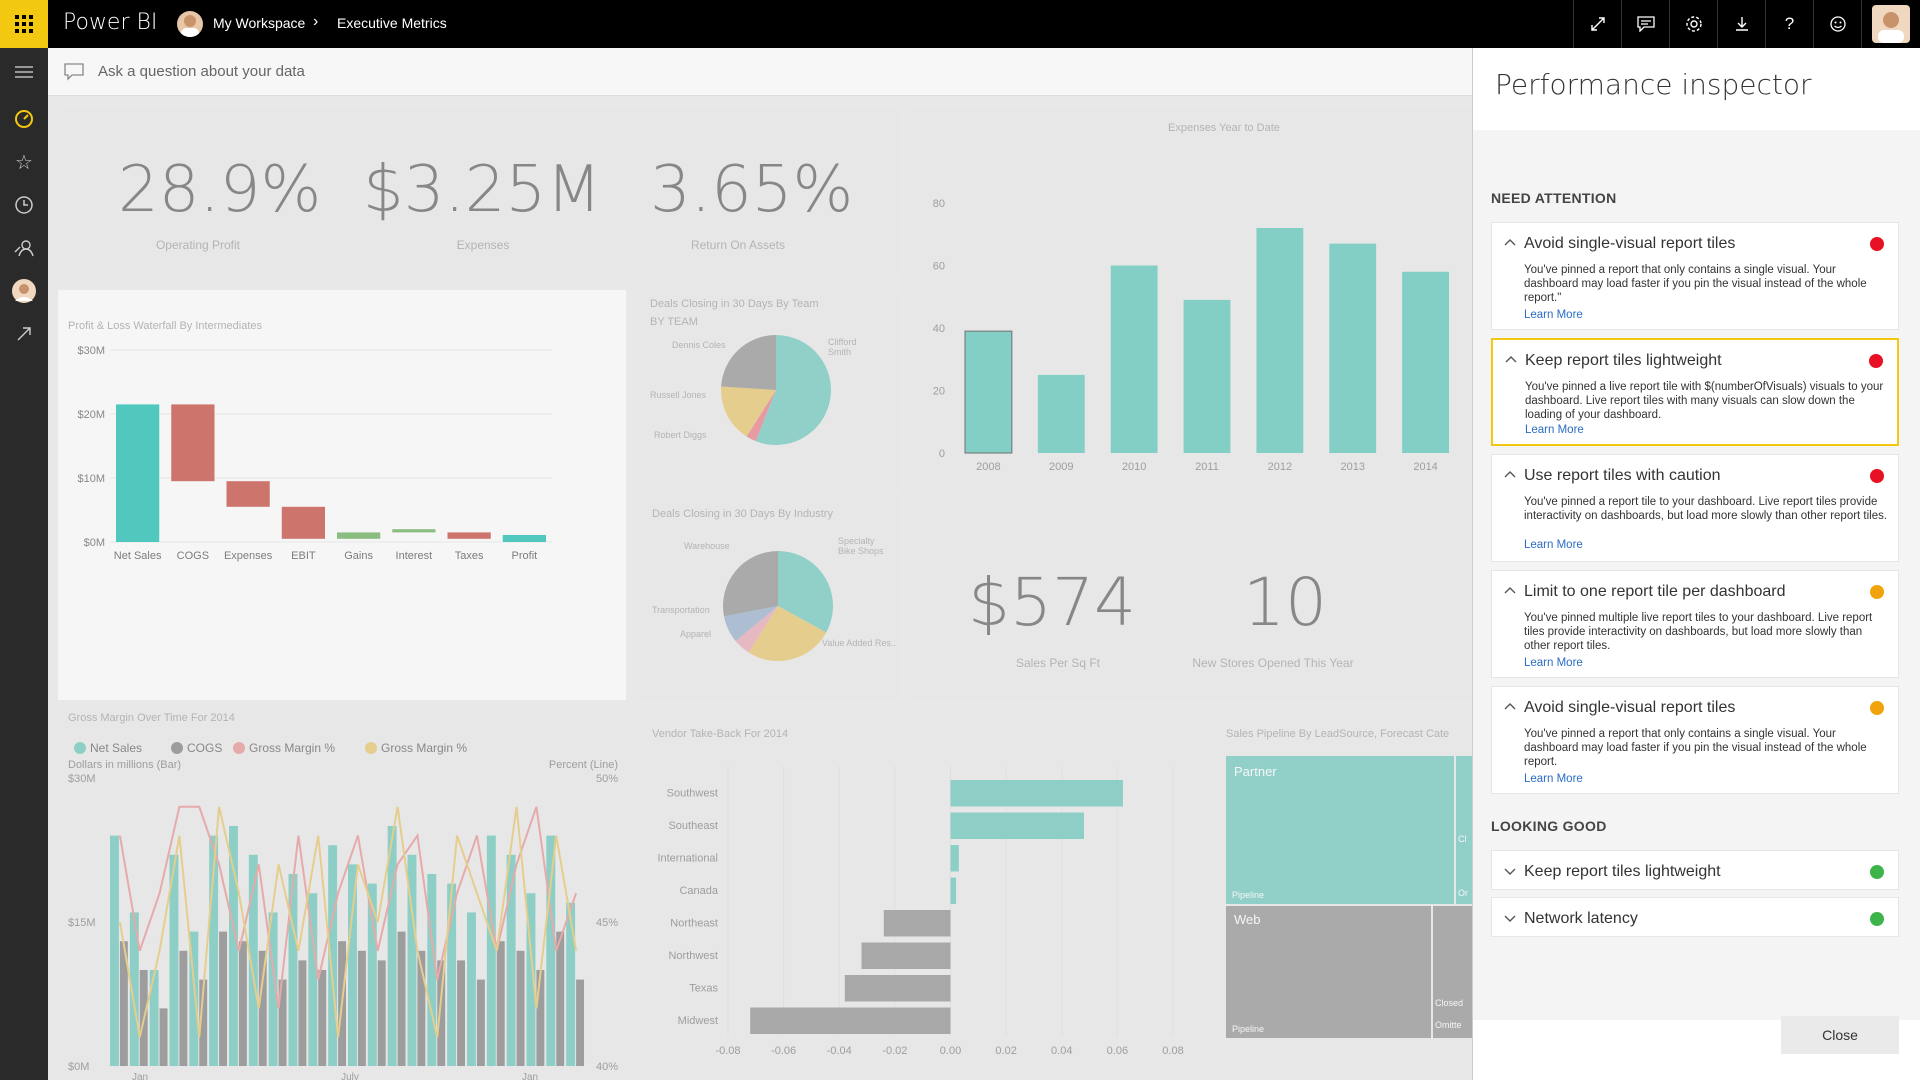 Image resolution: width=1920 pixels, height=1080 pixels. Describe the element at coordinates (24, 72) in the screenshot. I see `hamburger-menu-icon` at that location.